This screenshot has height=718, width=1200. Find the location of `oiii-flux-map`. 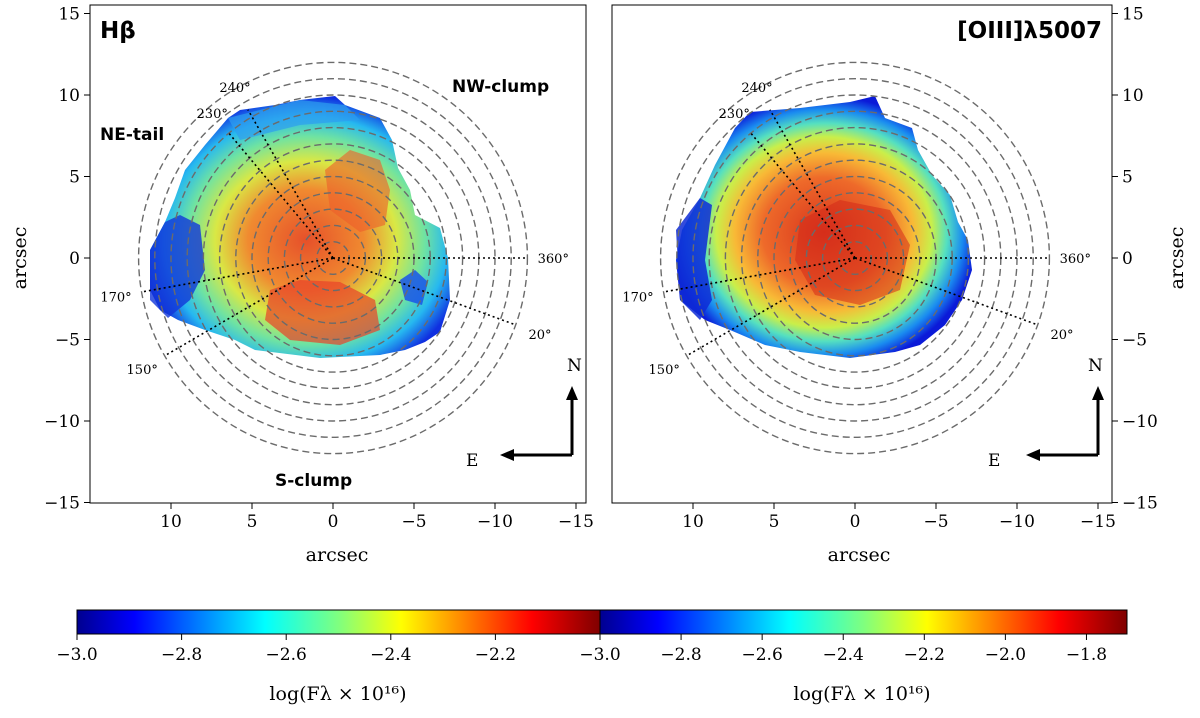

oiii-flux-map is located at coordinates (824, 227).